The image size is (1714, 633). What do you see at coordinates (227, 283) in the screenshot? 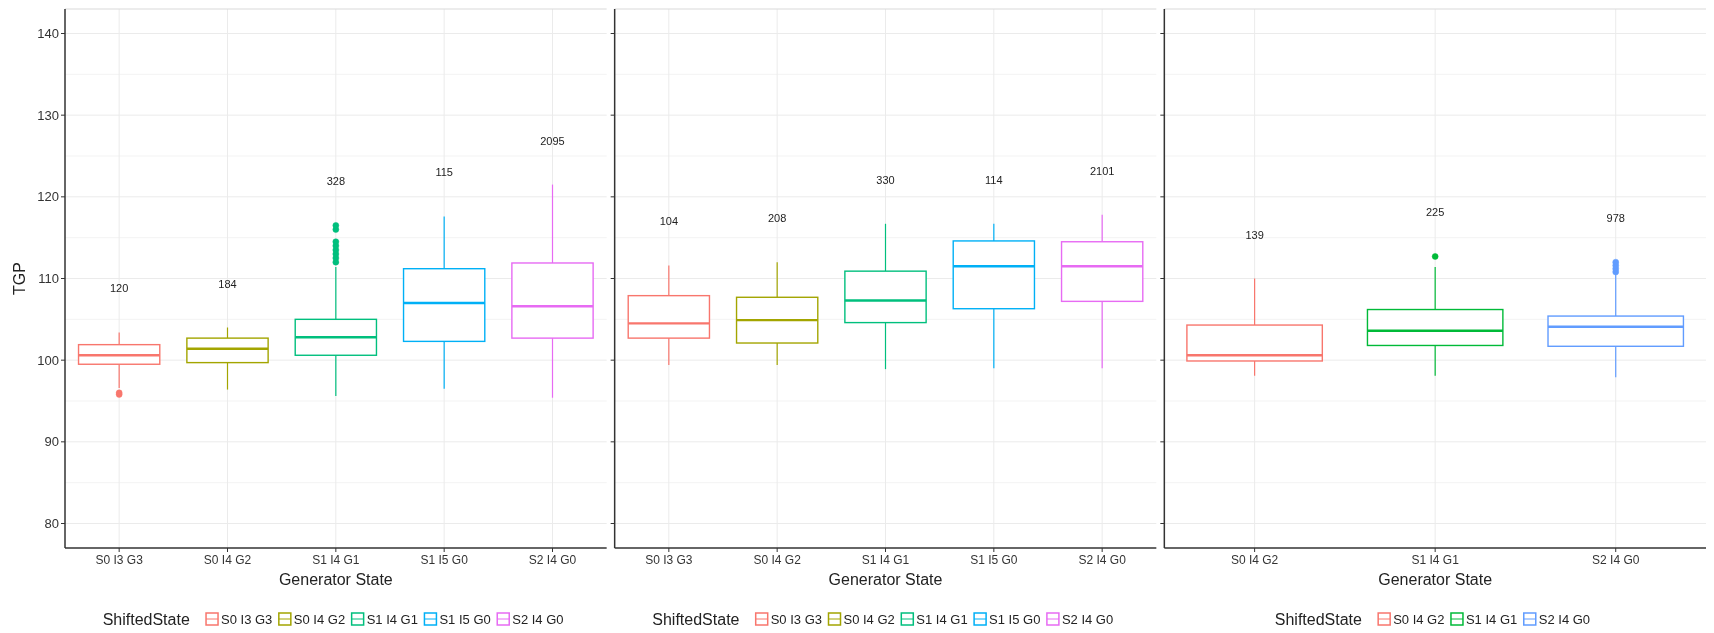
I see `annotation: 184` at bounding box center [227, 283].